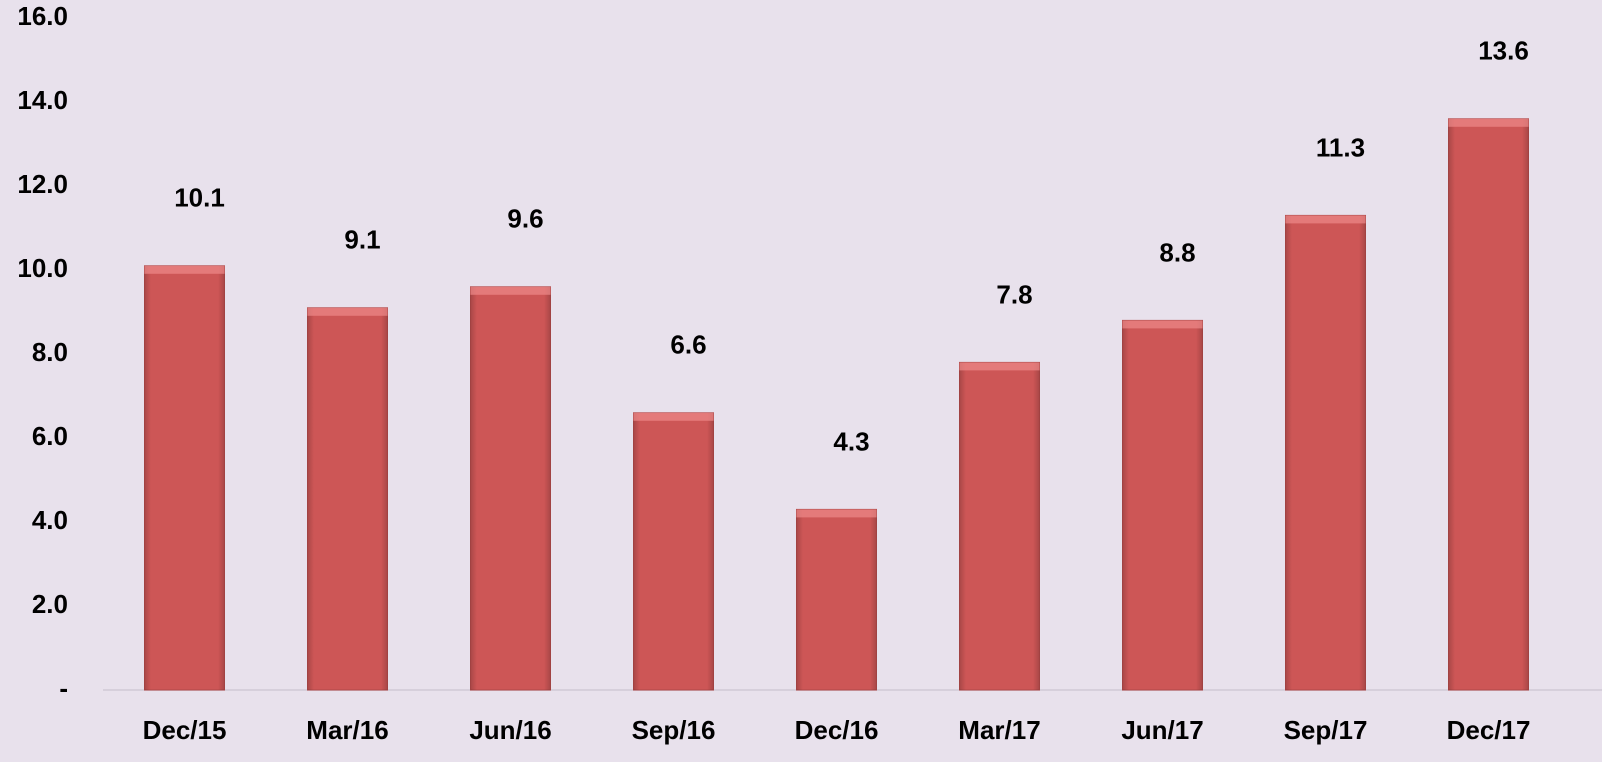 The height and width of the screenshot is (762, 1602). What do you see at coordinates (50, 604) in the screenshot?
I see `y-tick-label: 2.0` at bounding box center [50, 604].